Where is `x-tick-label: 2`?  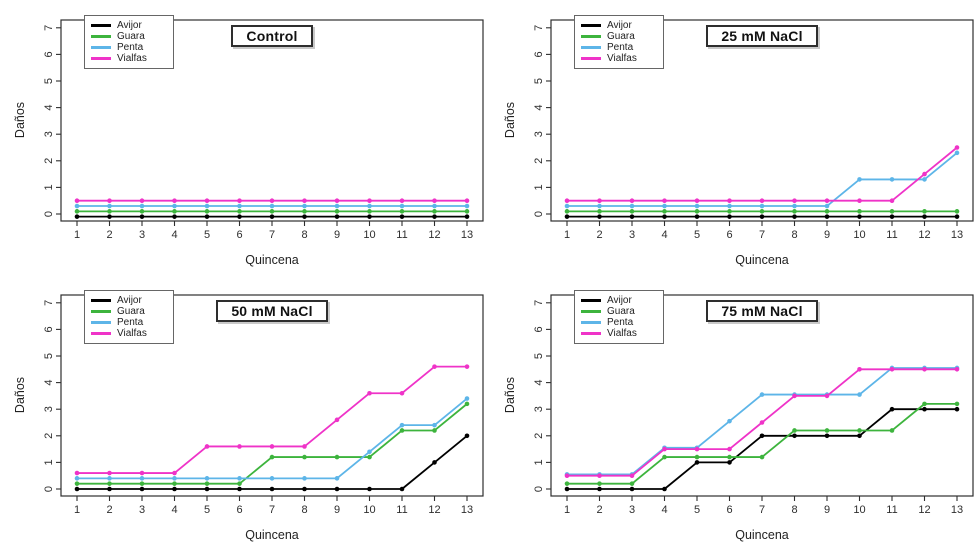 x-tick-label: 2 is located at coordinates (599, 510).